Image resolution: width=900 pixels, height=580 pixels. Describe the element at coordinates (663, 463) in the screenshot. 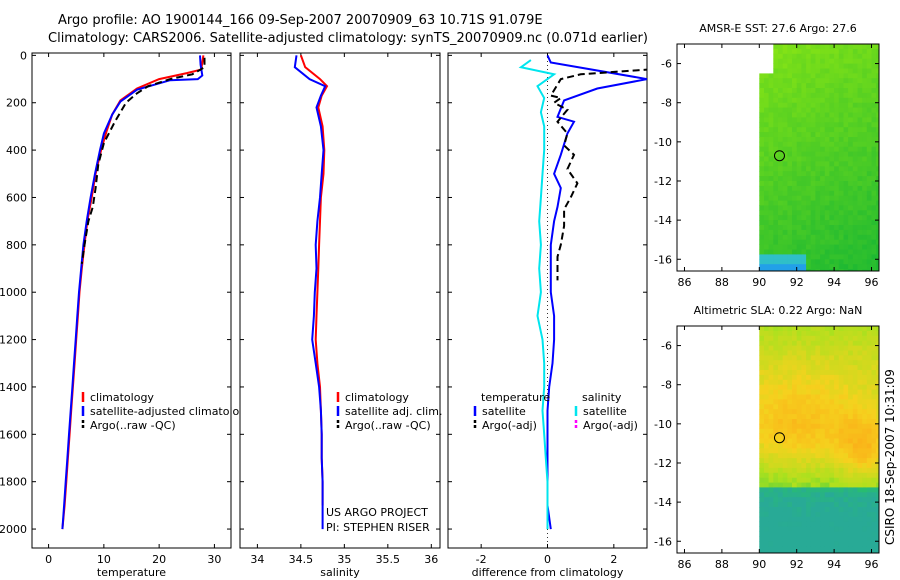

I see `y-tick-label: -12` at that location.